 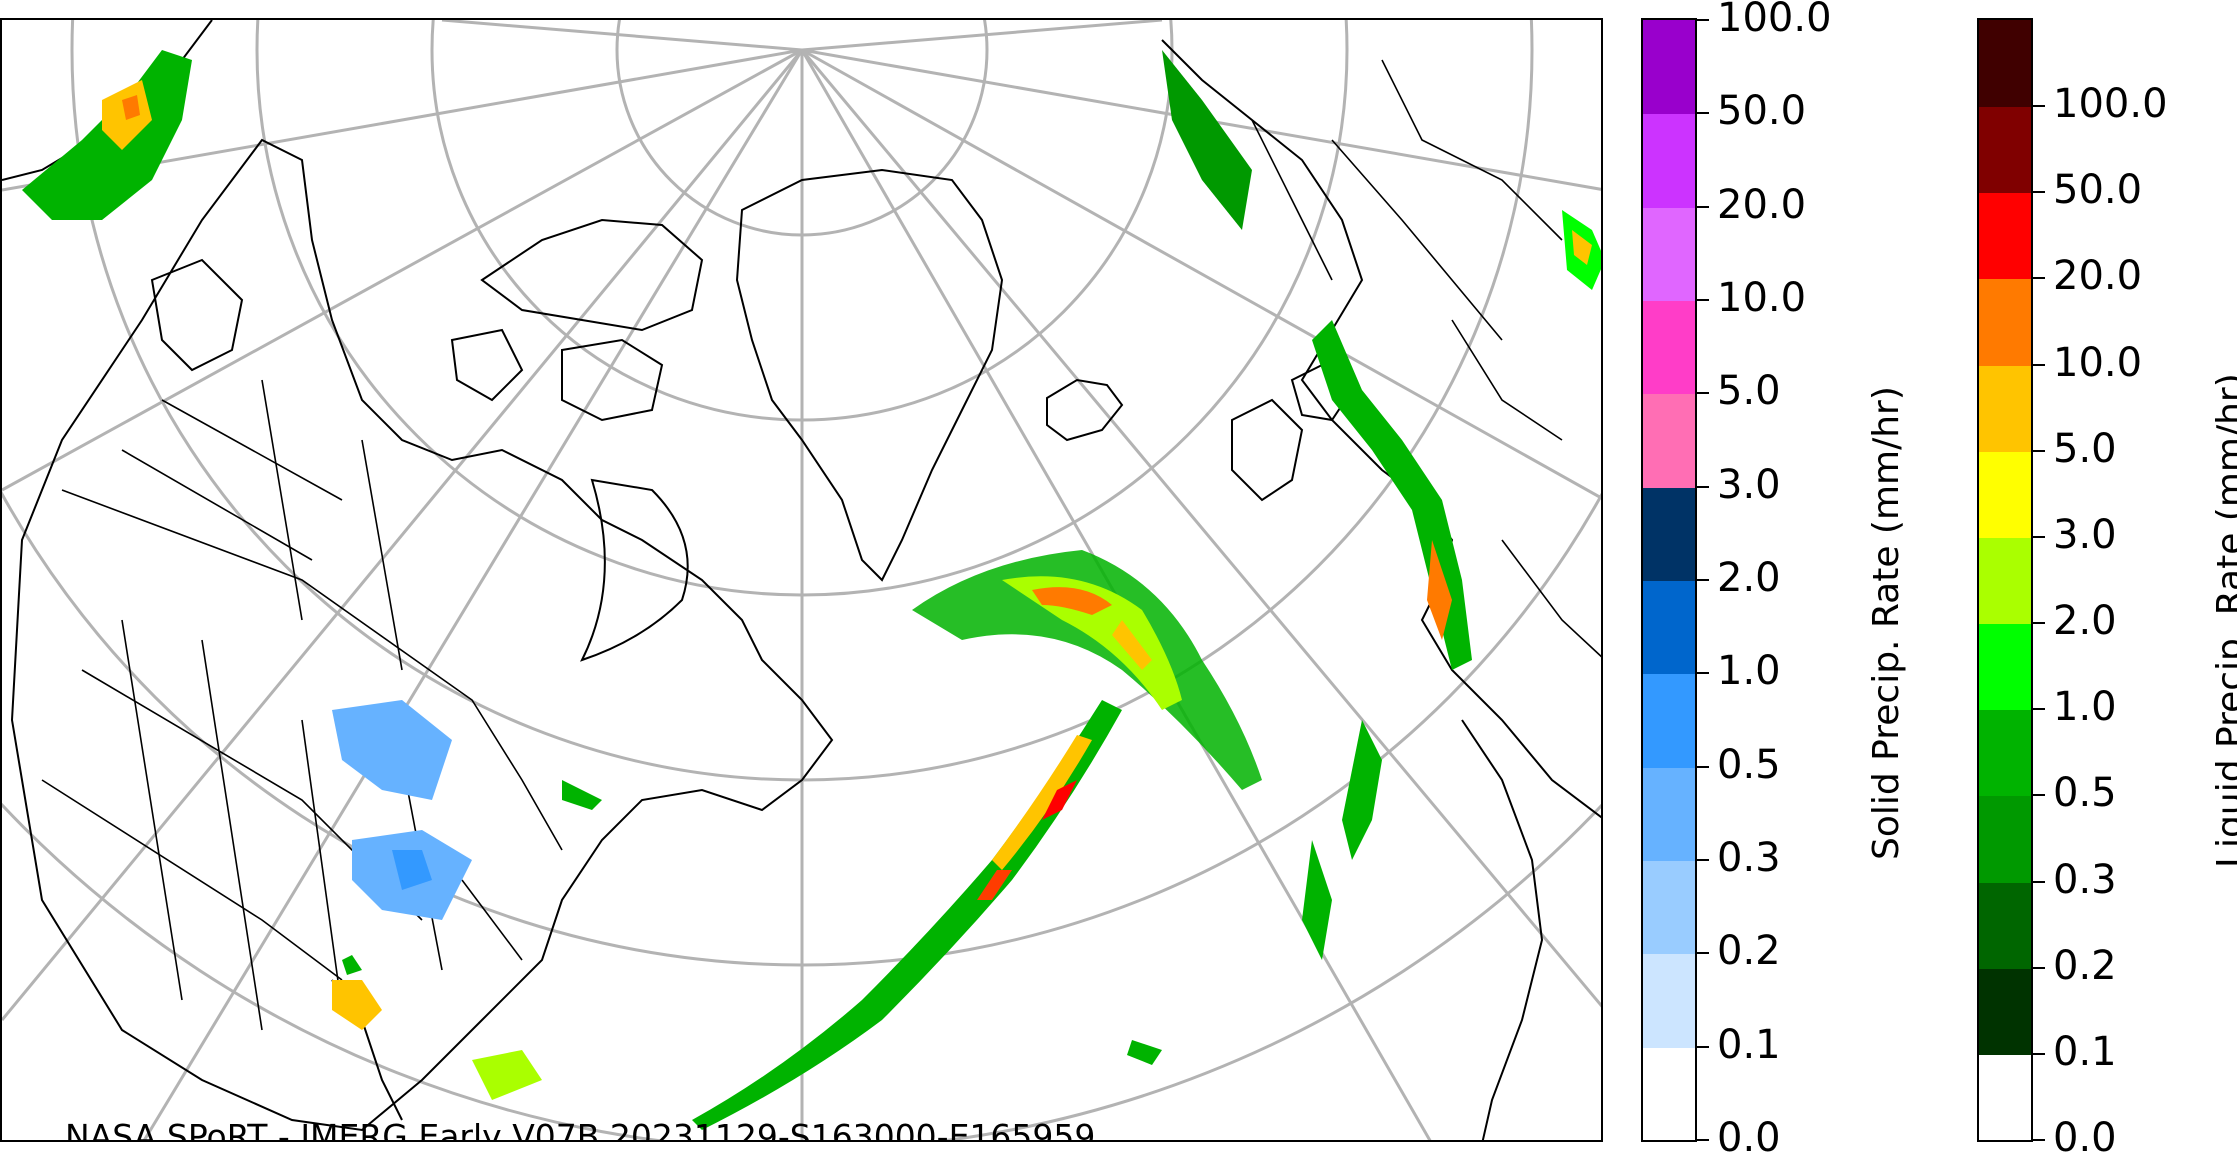 I want to click on solid-precip-colorbar, so click(x=1669, y=580).